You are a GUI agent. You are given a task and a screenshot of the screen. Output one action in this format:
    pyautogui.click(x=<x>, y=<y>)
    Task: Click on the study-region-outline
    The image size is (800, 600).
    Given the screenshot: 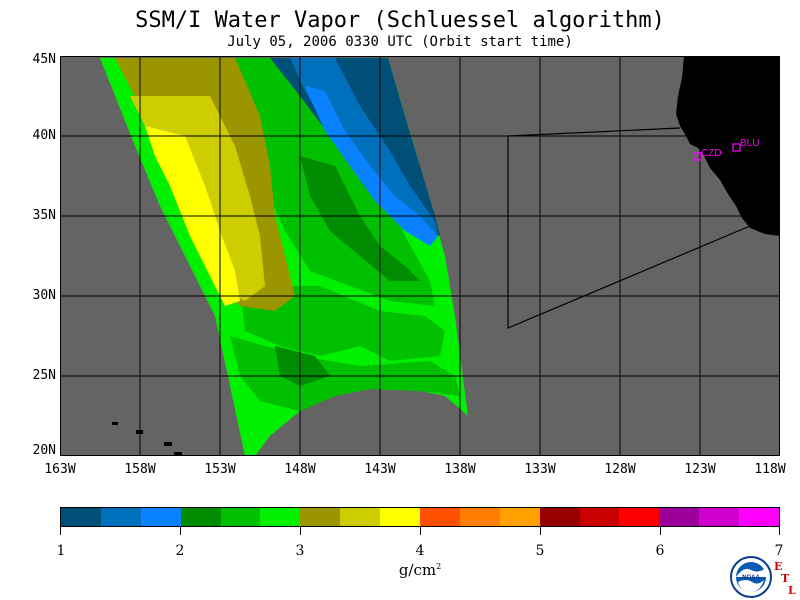 What is the action you would take?
    pyautogui.click(x=629, y=228)
    